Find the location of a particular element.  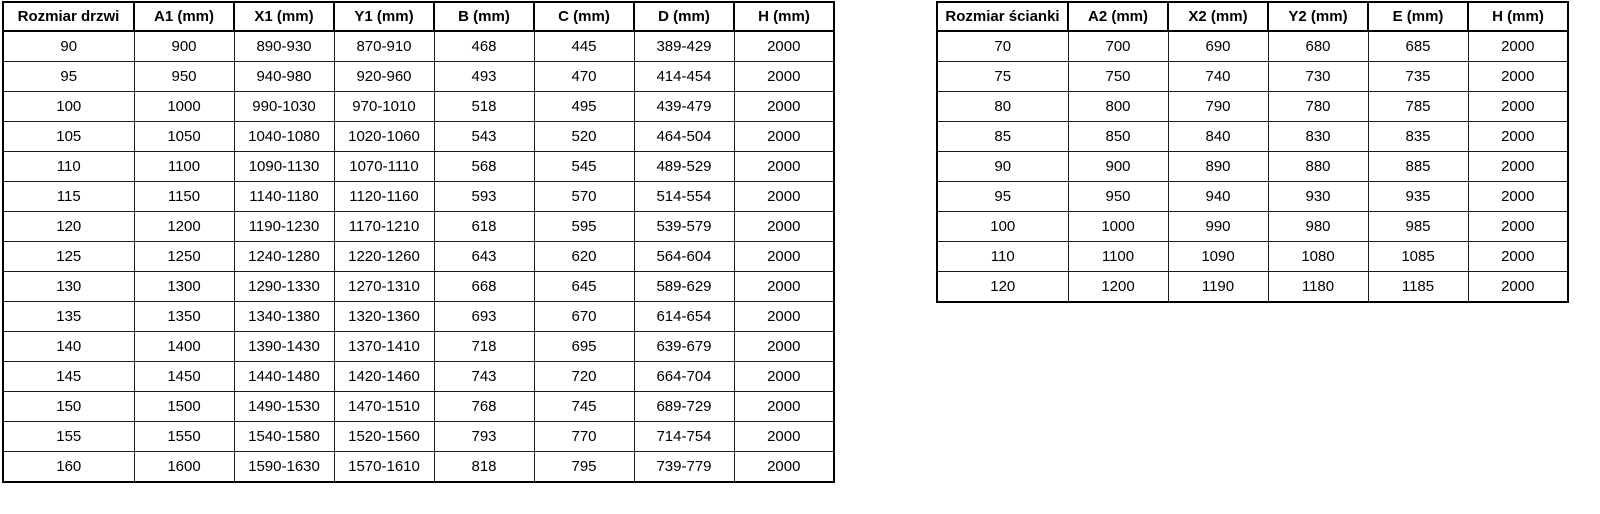

table-cell: 1490-1530 is located at coordinates (284, 406).